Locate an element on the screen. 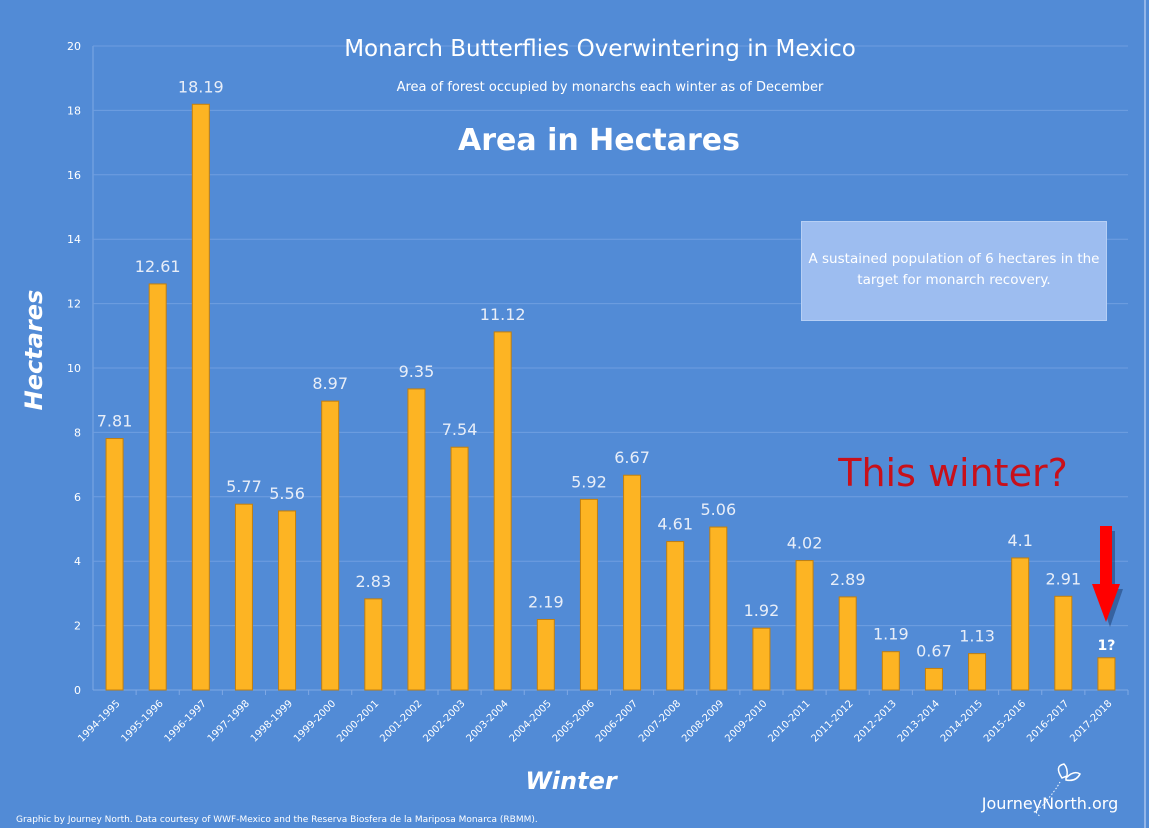  data-label: 4.61 is located at coordinates (675, 524).